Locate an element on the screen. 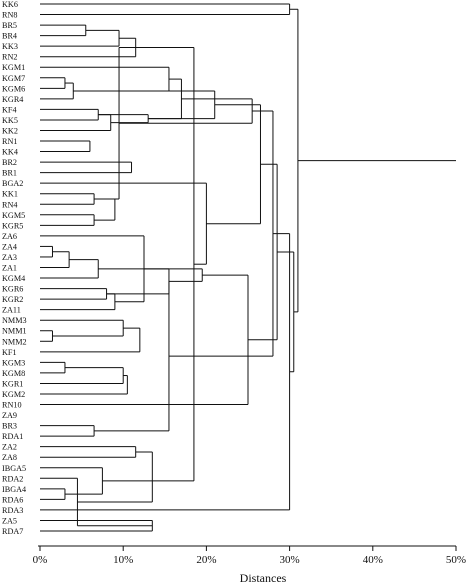  leaf-label-kgm1: KGM1 is located at coordinates (13, 67).